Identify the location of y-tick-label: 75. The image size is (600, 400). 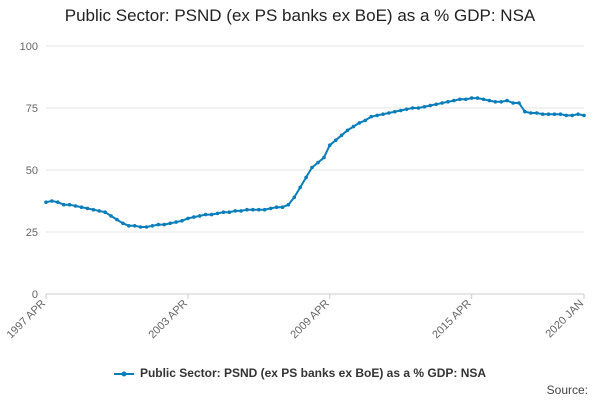
(32, 109).